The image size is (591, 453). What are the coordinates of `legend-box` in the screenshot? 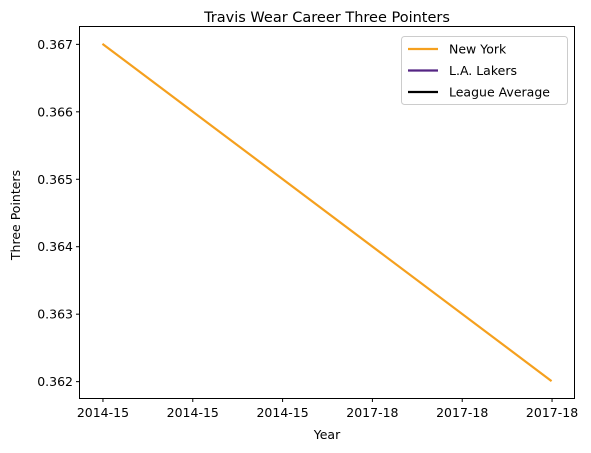 It's located at (484, 70).